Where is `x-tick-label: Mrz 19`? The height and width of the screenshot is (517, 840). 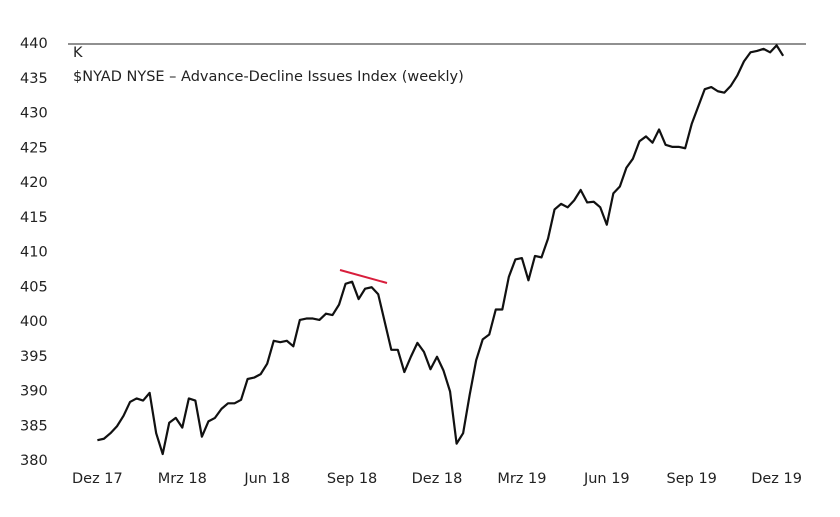 x-tick-label: Mrz 19 is located at coordinates (521, 479).